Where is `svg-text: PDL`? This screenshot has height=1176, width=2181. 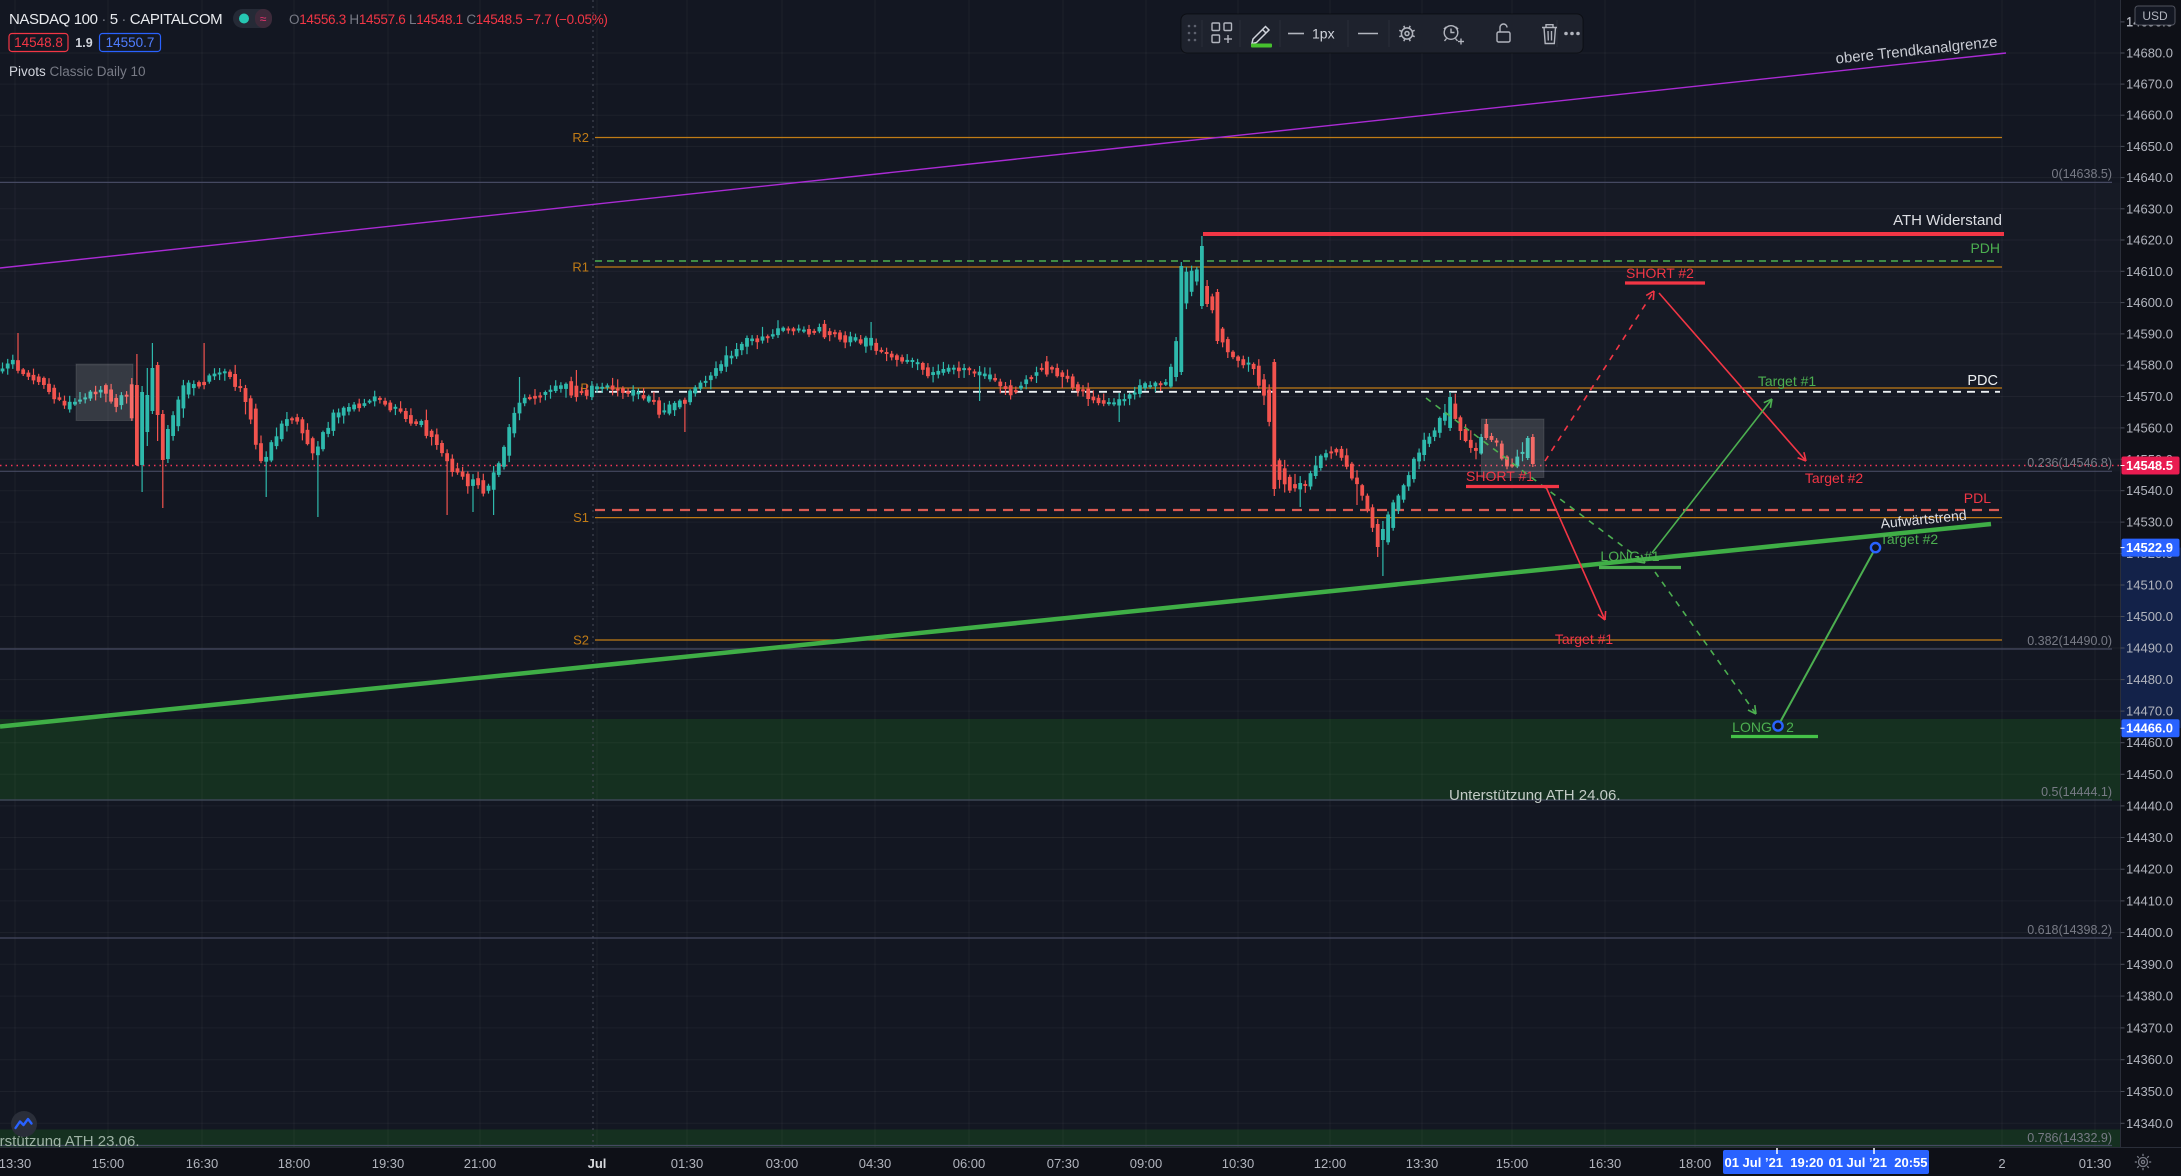
svg-text: PDL is located at coordinates (1977, 498).